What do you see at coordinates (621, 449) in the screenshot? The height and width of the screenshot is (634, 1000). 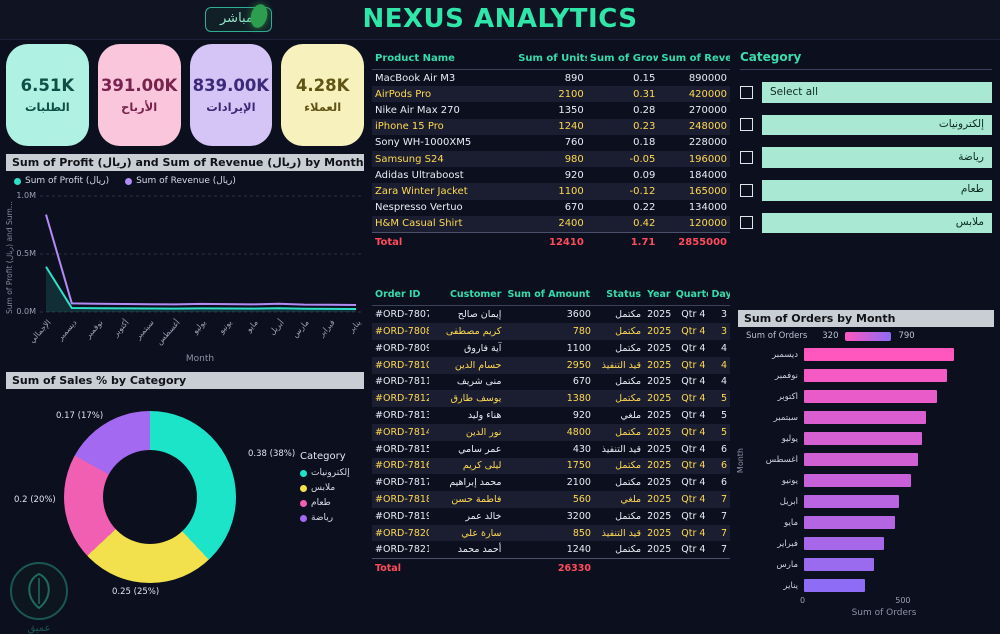 I see `cell: قيد التنفيذ` at bounding box center [621, 449].